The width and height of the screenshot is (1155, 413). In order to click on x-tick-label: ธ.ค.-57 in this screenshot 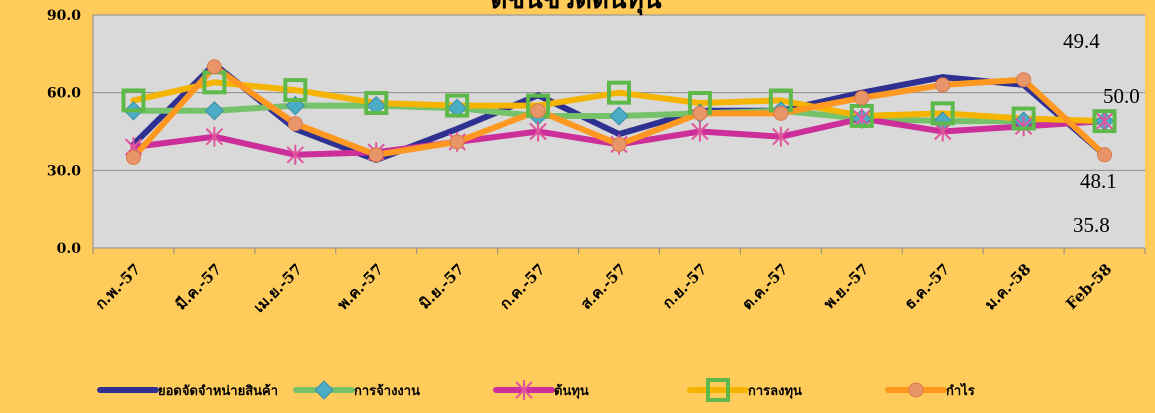, I will do `click(927, 286)`.